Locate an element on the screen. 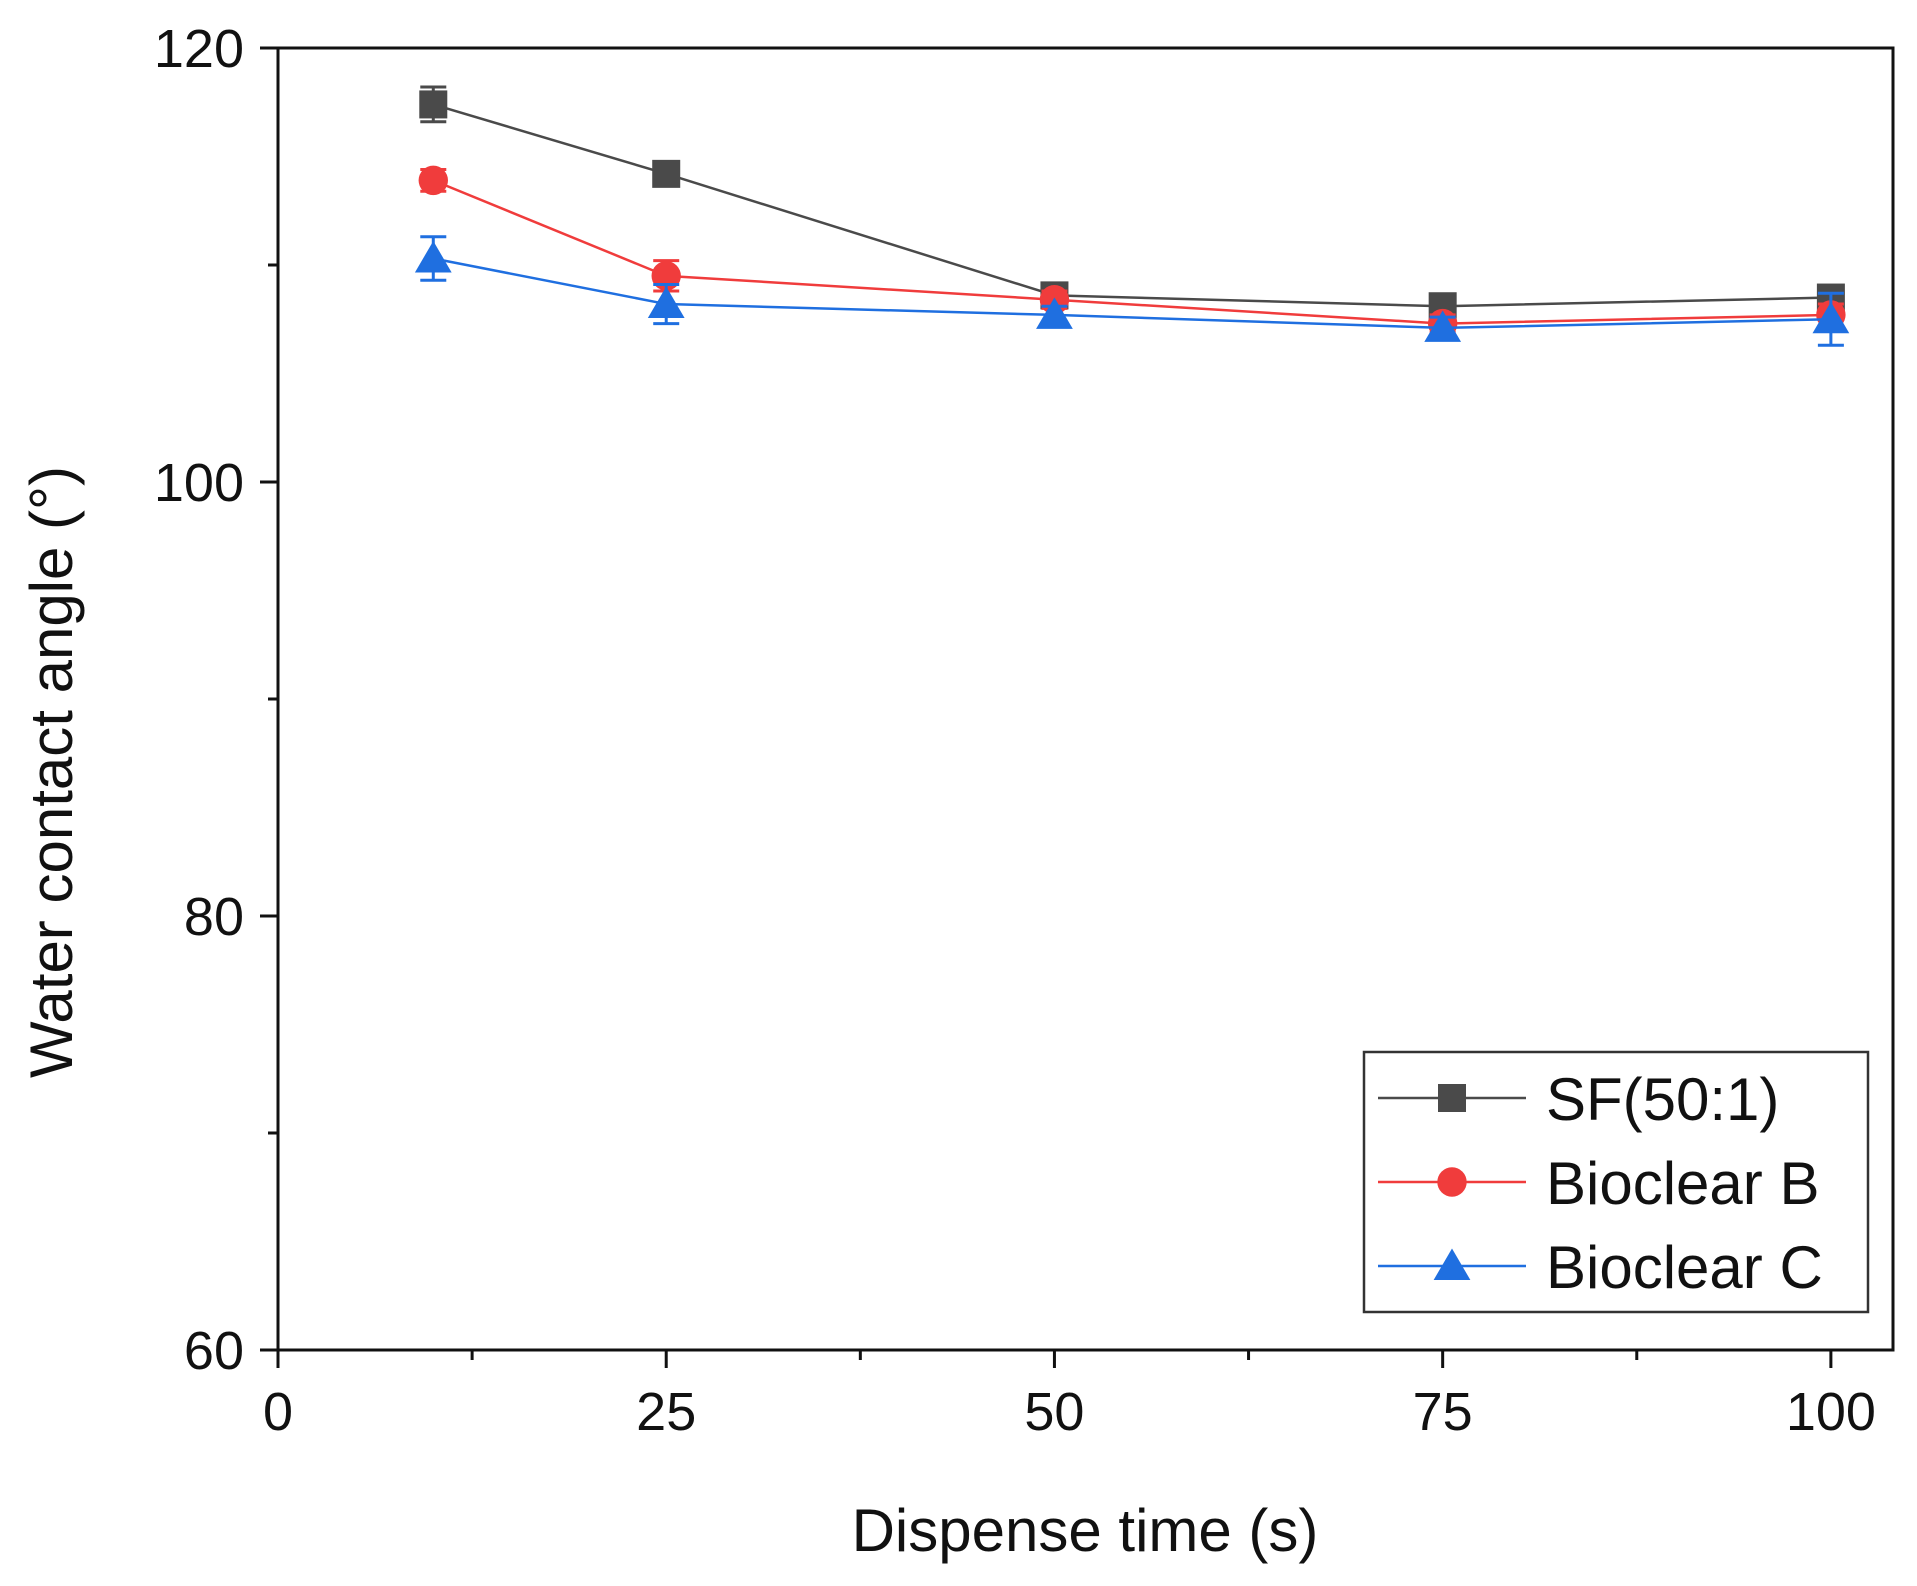 The image size is (1917, 1586). x-tick-label: 100 is located at coordinates (1831, 1412).